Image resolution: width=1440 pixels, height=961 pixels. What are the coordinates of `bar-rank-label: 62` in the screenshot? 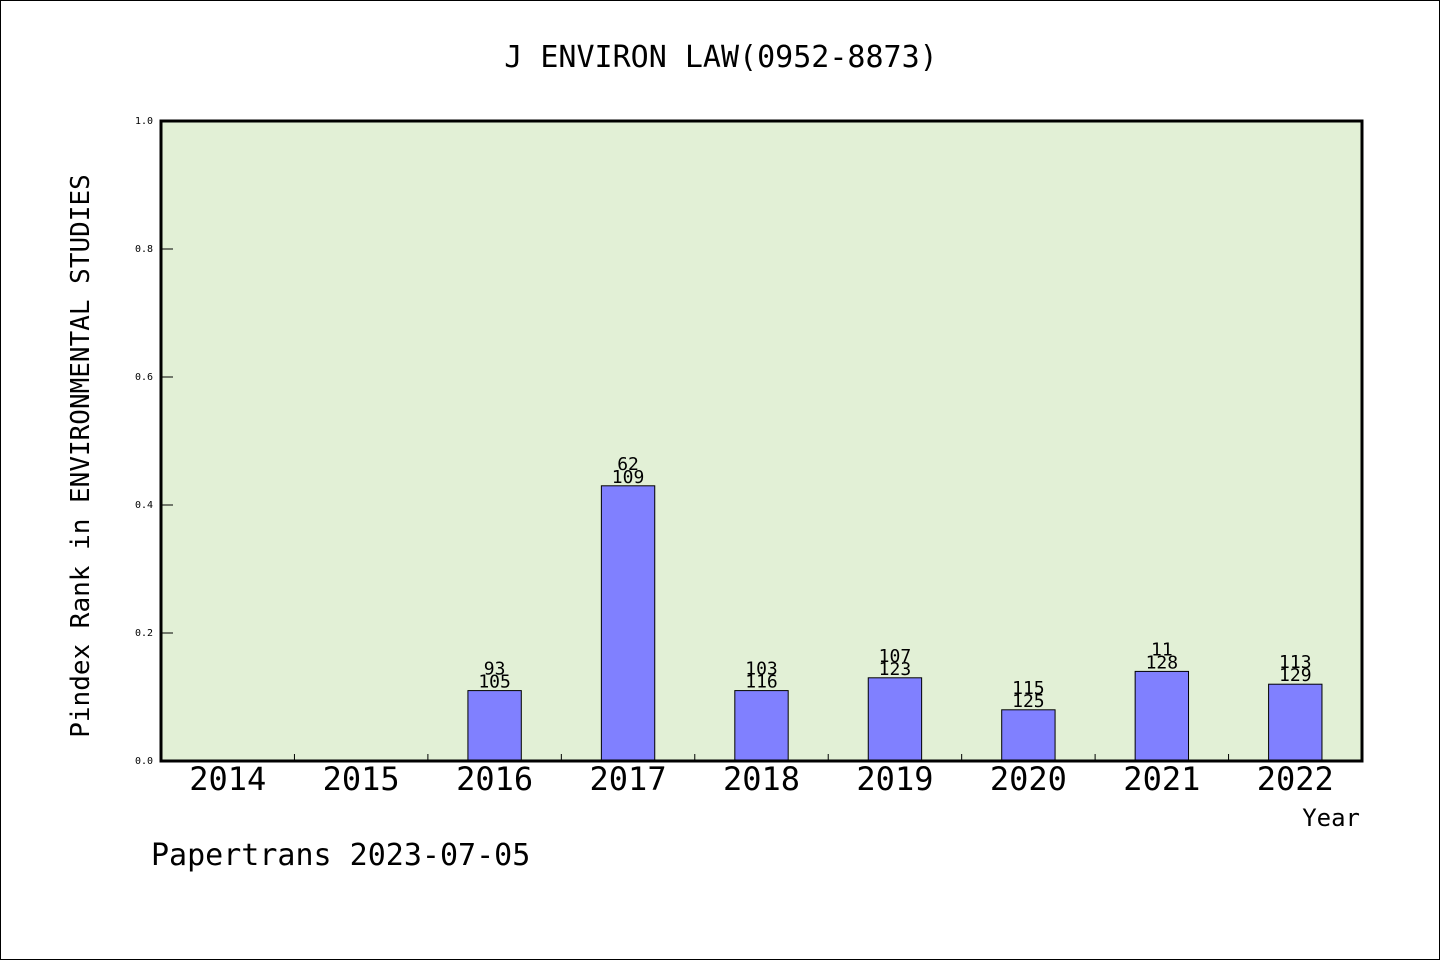 It's located at (628, 464).